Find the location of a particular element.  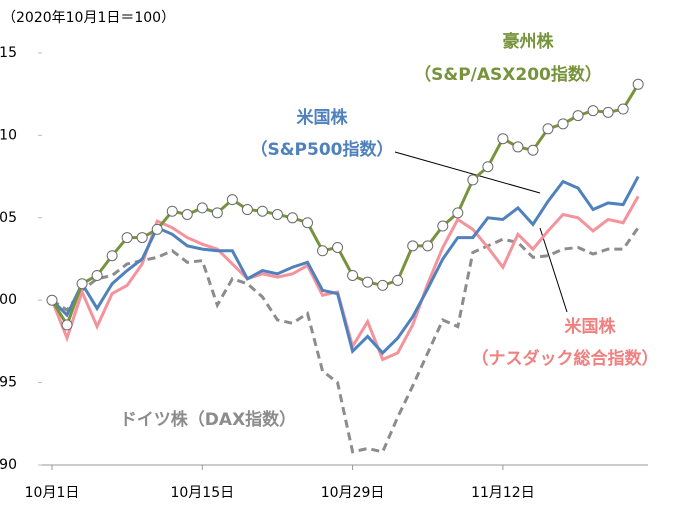

y-tick-label: 100 is located at coordinates (8, 300).